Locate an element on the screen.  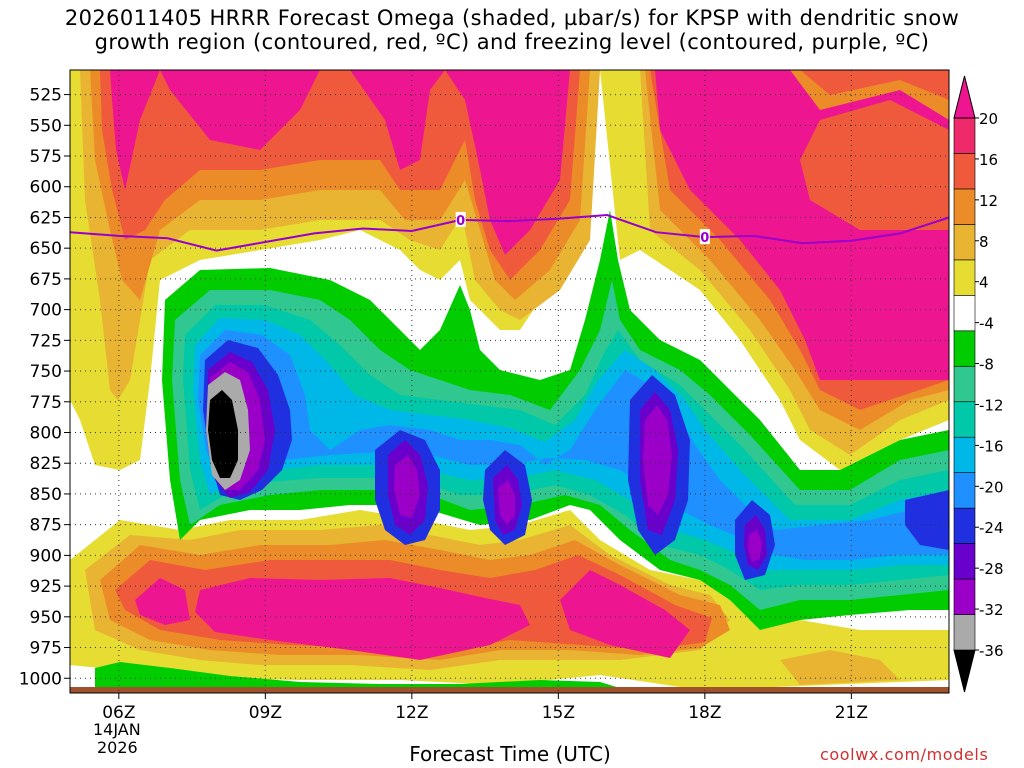
y-tick-label: 525 is located at coordinates (46, 96).